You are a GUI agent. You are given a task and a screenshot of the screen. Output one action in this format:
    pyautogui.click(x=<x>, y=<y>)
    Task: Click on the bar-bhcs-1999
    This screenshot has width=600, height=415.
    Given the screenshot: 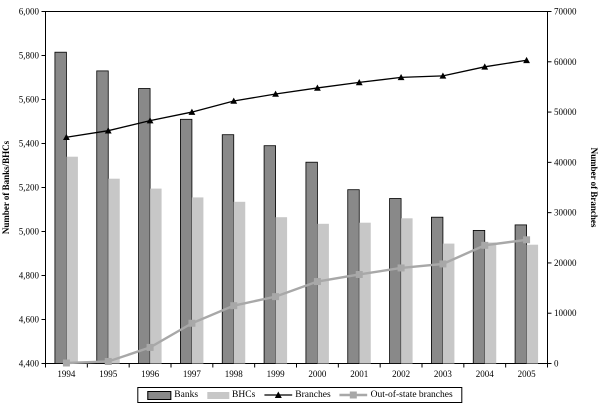 What is the action you would take?
    pyautogui.click(x=281, y=290)
    